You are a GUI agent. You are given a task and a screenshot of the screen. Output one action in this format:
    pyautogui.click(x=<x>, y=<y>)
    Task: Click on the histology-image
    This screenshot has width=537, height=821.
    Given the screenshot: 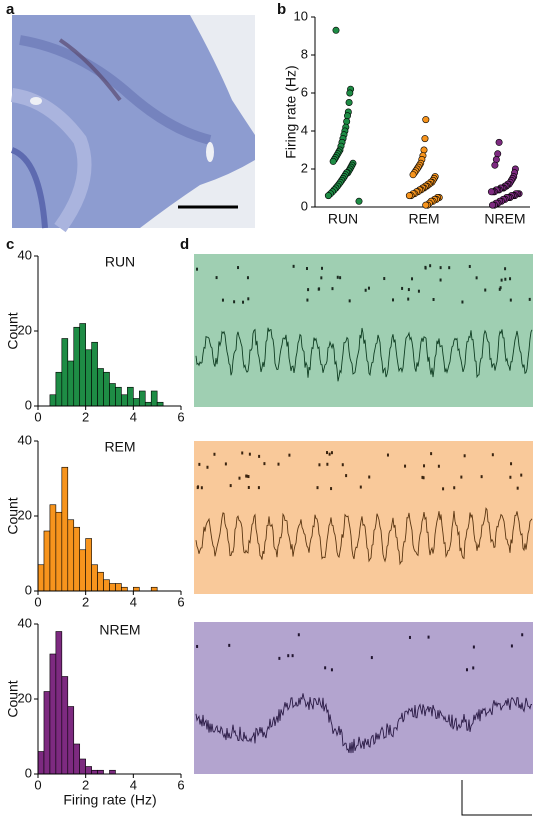 What is the action you would take?
    pyautogui.click(x=132, y=124)
    